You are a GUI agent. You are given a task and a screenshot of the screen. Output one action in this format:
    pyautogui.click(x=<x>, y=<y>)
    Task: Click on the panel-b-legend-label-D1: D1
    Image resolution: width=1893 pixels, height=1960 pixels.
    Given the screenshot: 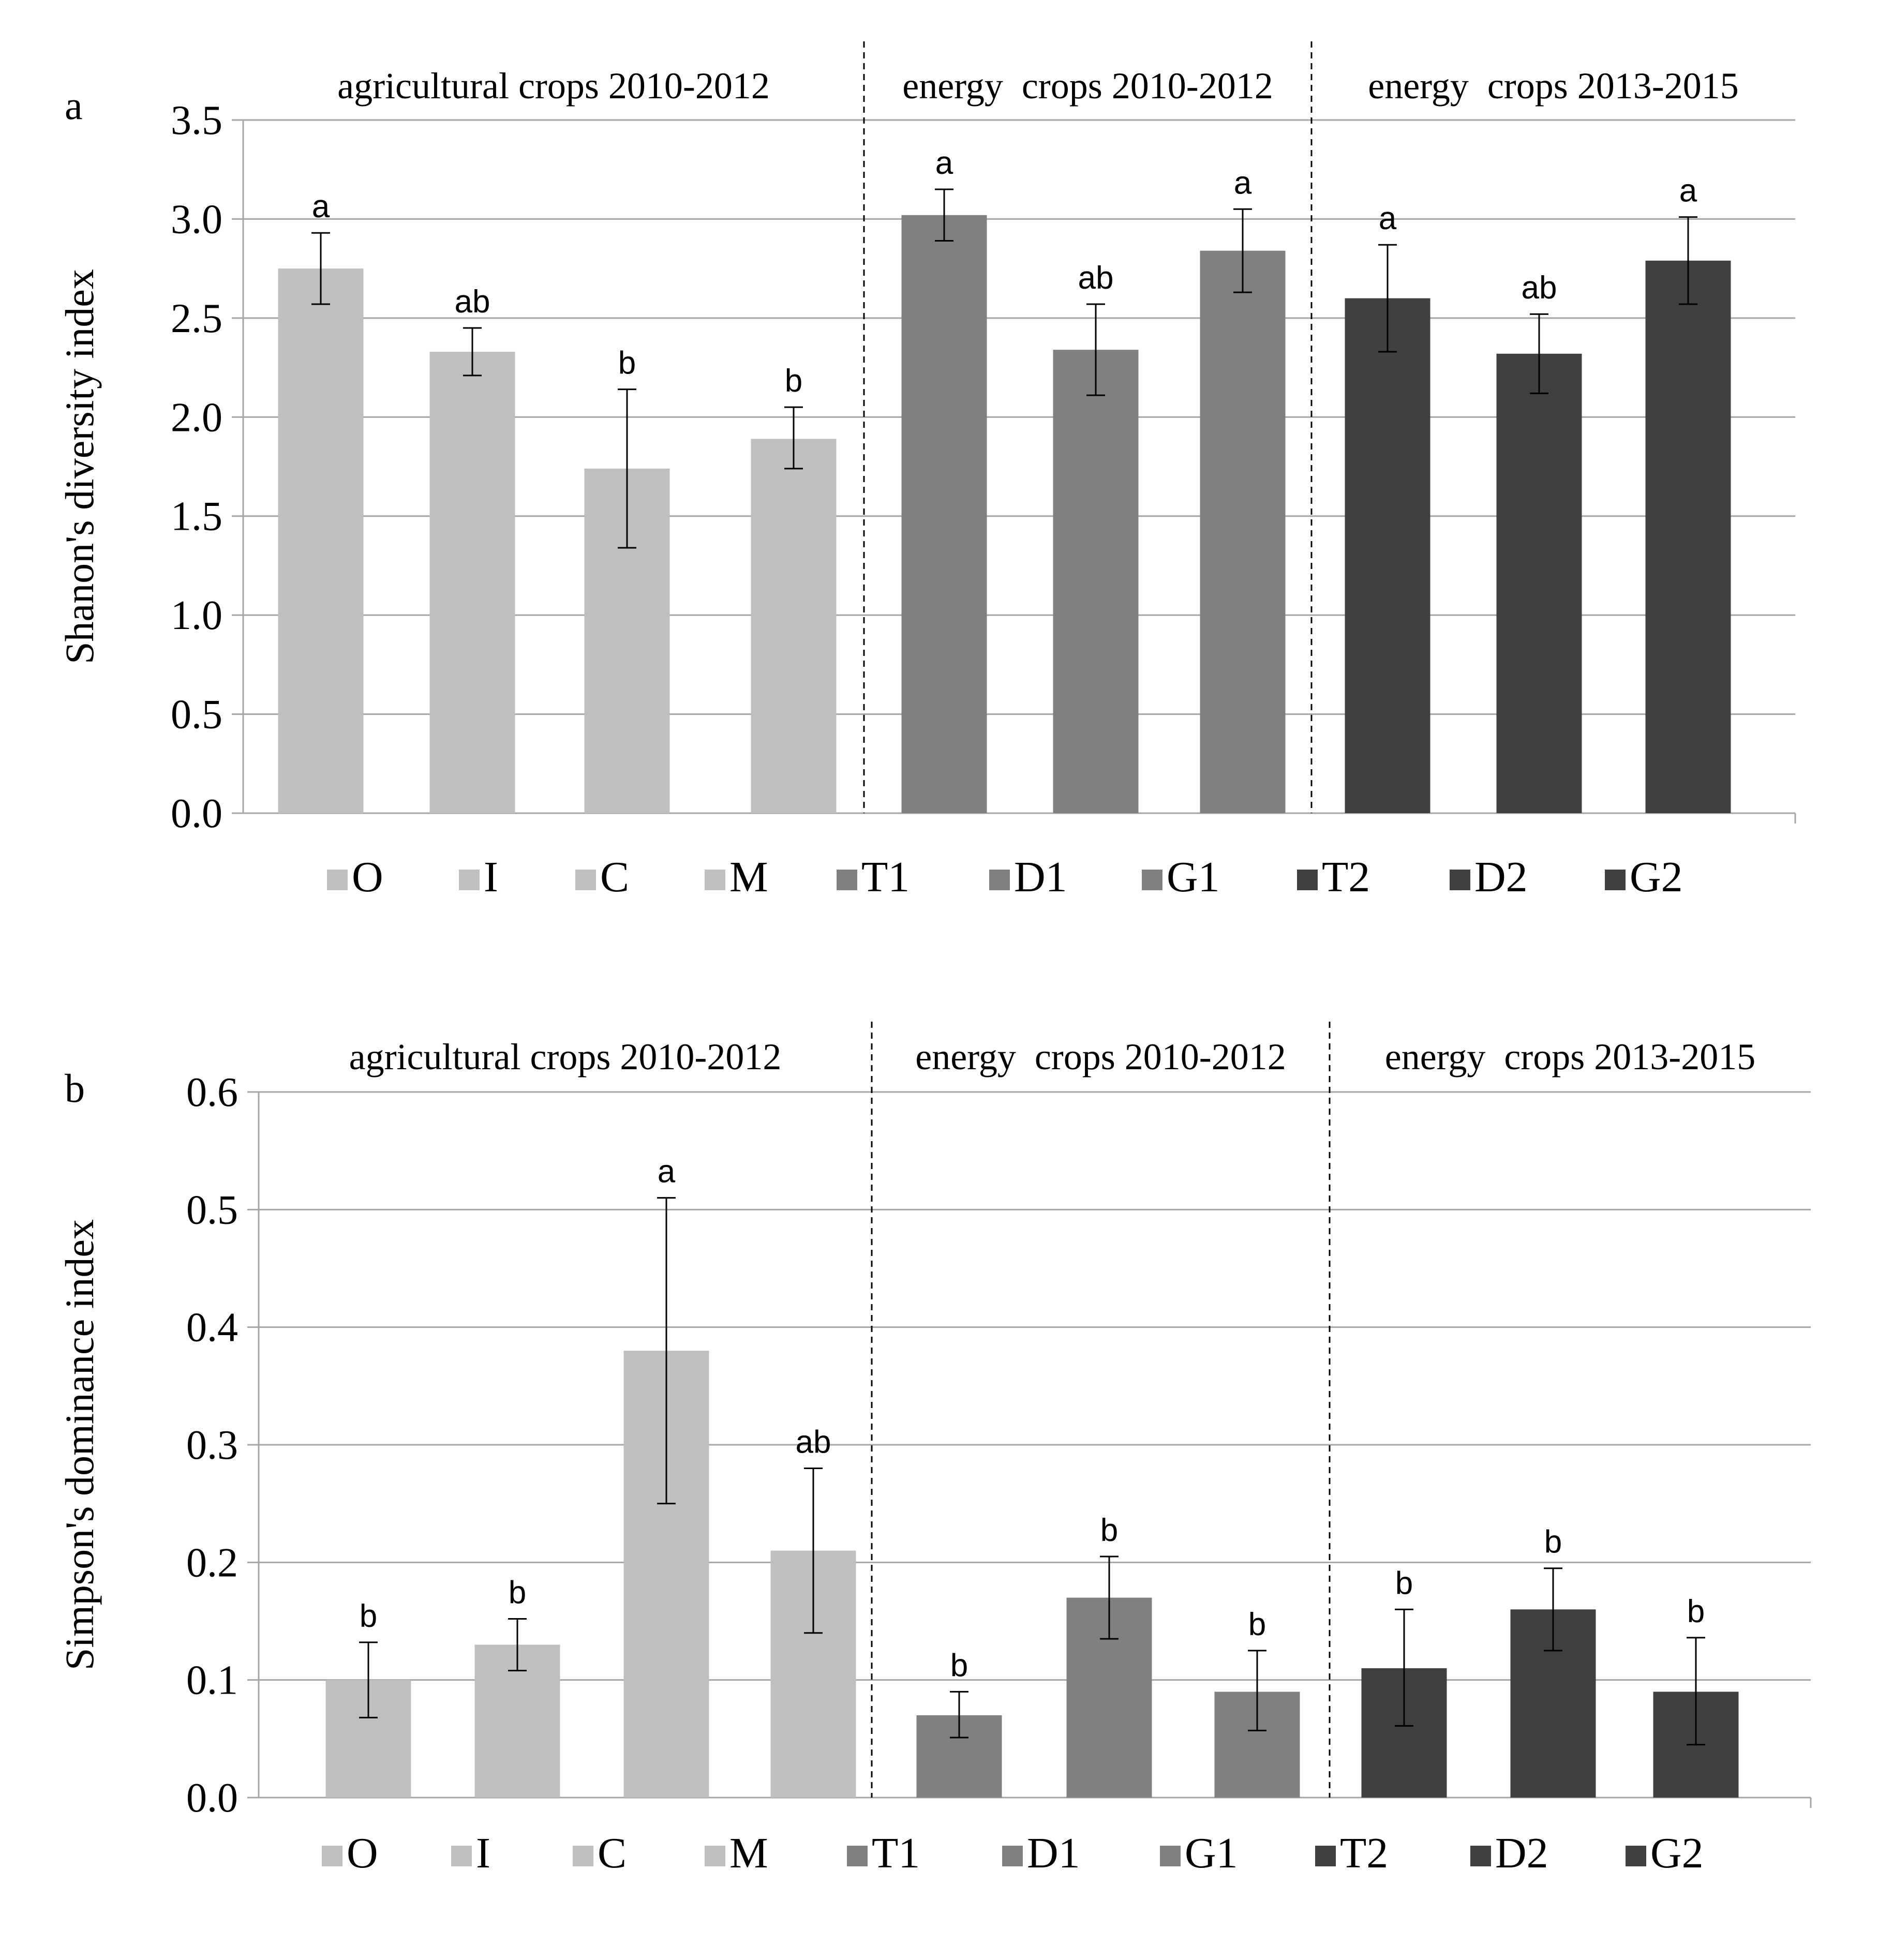 What is the action you would take?
    pyautogui.click(x=1053, y=1853)
    